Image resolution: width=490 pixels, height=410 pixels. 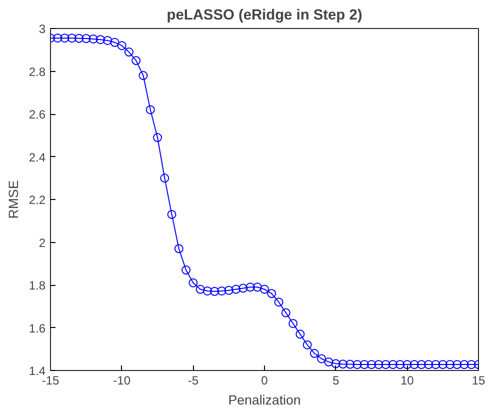 What do you see at coordinates (42, 29) in the screenshot?
I see `y-tick-label: 3` at bounding box center [42, 29].